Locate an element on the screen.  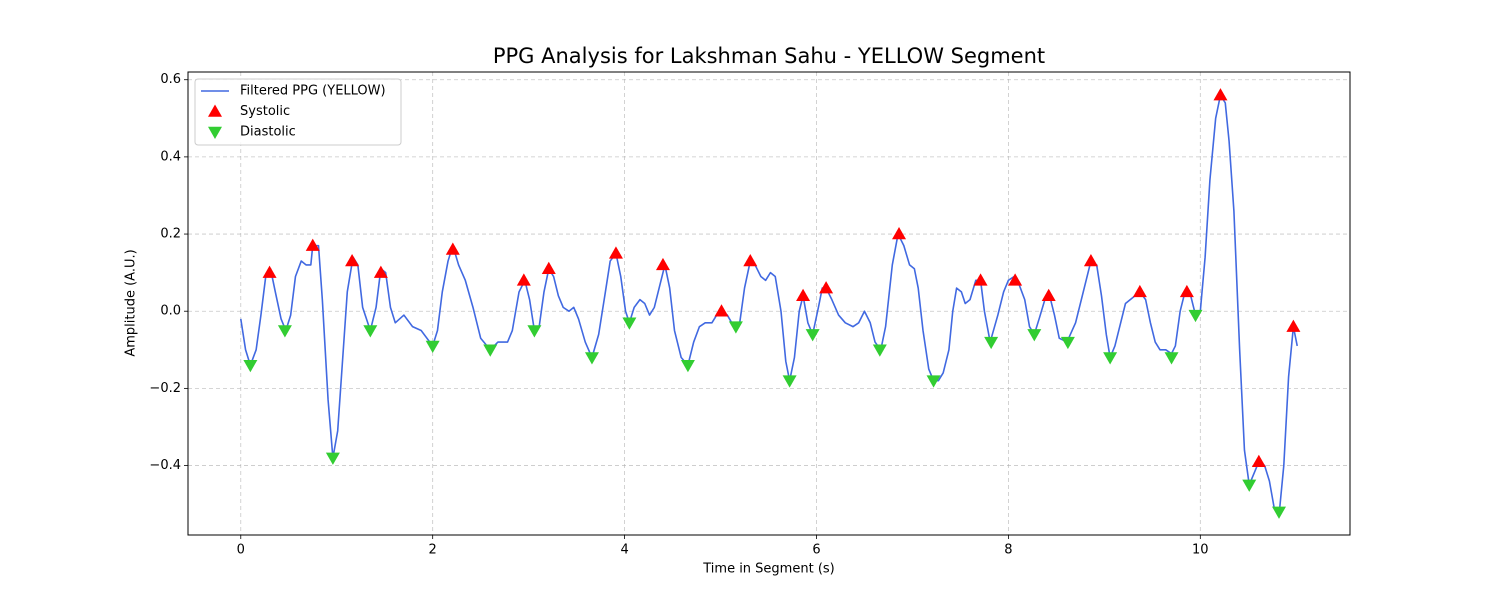
y-tick-label: 0.4 is located at coordinates (170, 156).